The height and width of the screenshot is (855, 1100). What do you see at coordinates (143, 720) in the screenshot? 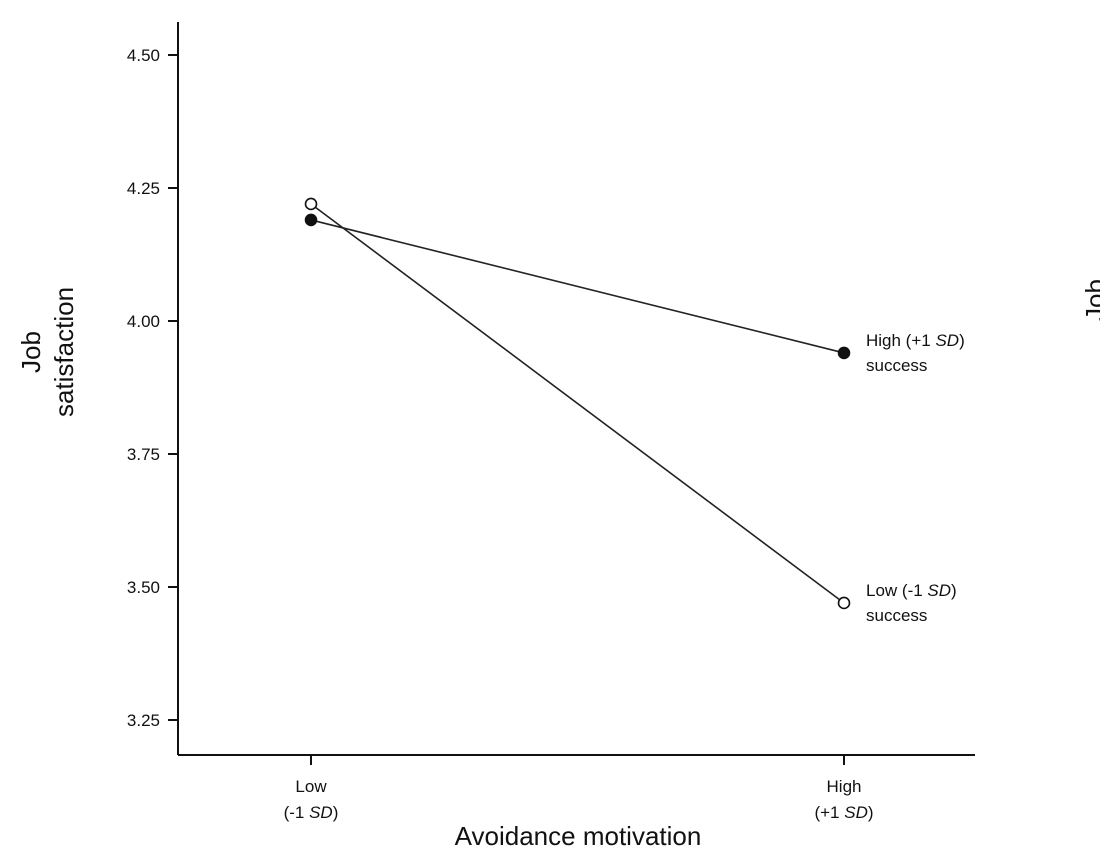
I see `y-tick-label: 3.25` at bounding box center [143, 720].